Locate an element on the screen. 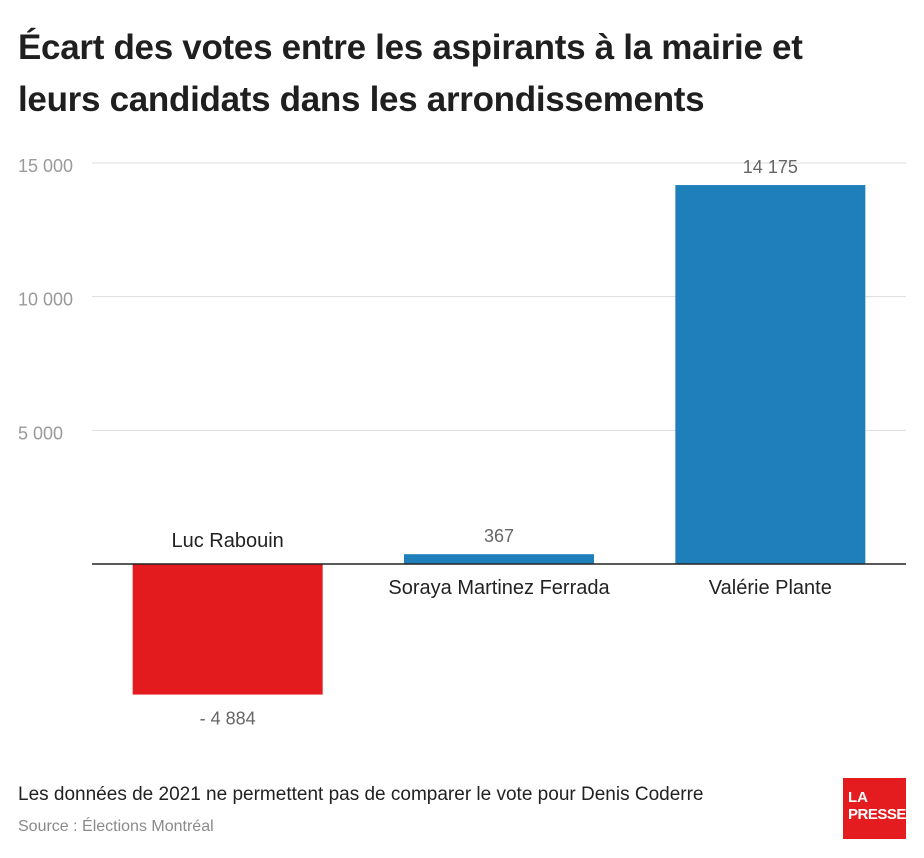  category-label: Valérie Plante is located at coordinates (770, 588).